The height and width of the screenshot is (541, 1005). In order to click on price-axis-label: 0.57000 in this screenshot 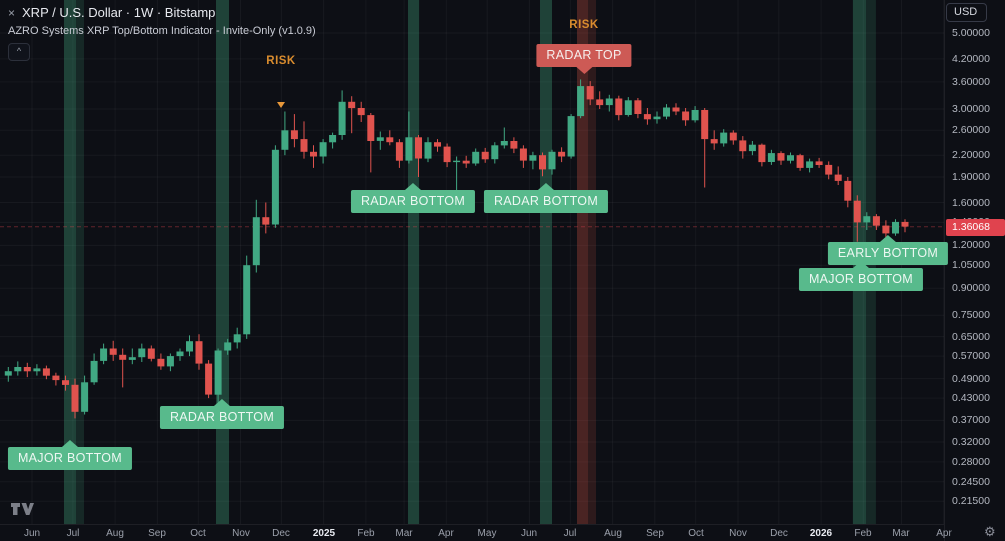, I will do `click(971, 356)`.